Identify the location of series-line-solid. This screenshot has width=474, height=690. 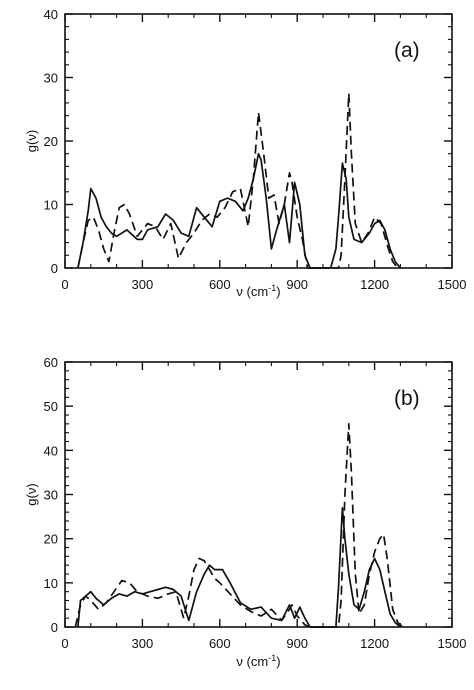
(239, 567).